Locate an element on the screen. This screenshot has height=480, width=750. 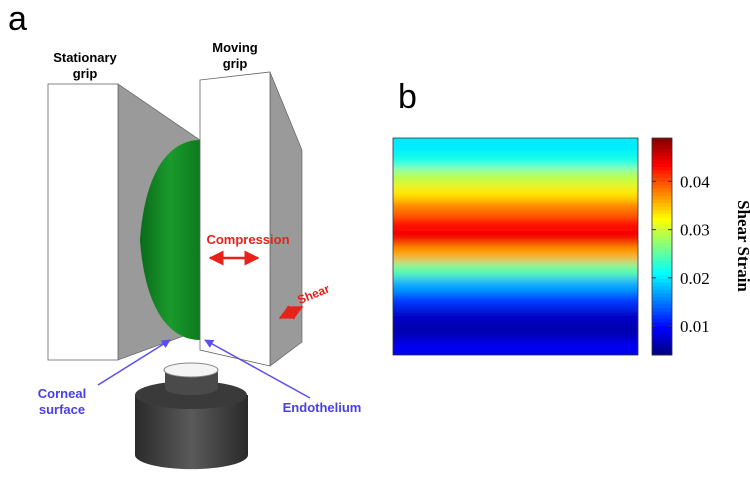
panel-label: b is located at coordinates (407, 97).